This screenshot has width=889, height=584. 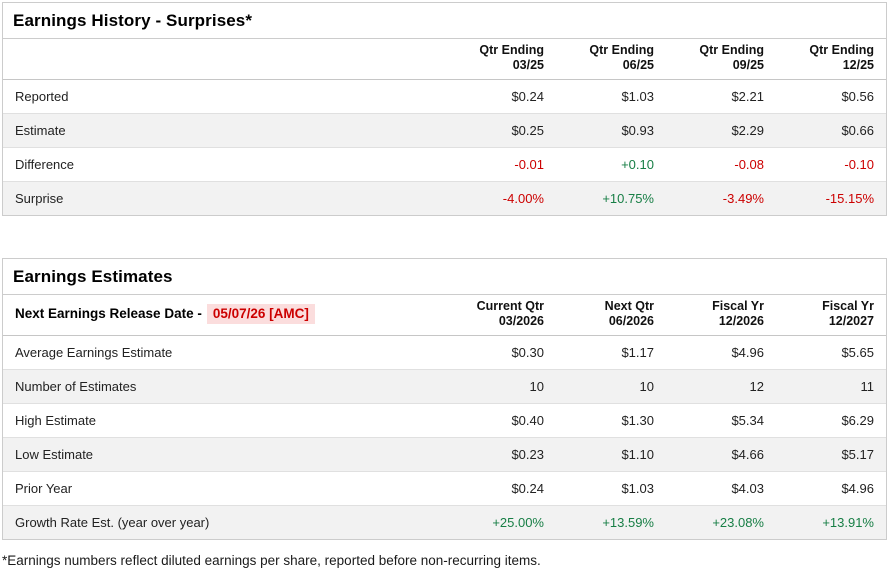 What do you see at coordinates (611, 164) in the screenshot?
I see `cell-value: +0.10` at bounding box center [611, 164].